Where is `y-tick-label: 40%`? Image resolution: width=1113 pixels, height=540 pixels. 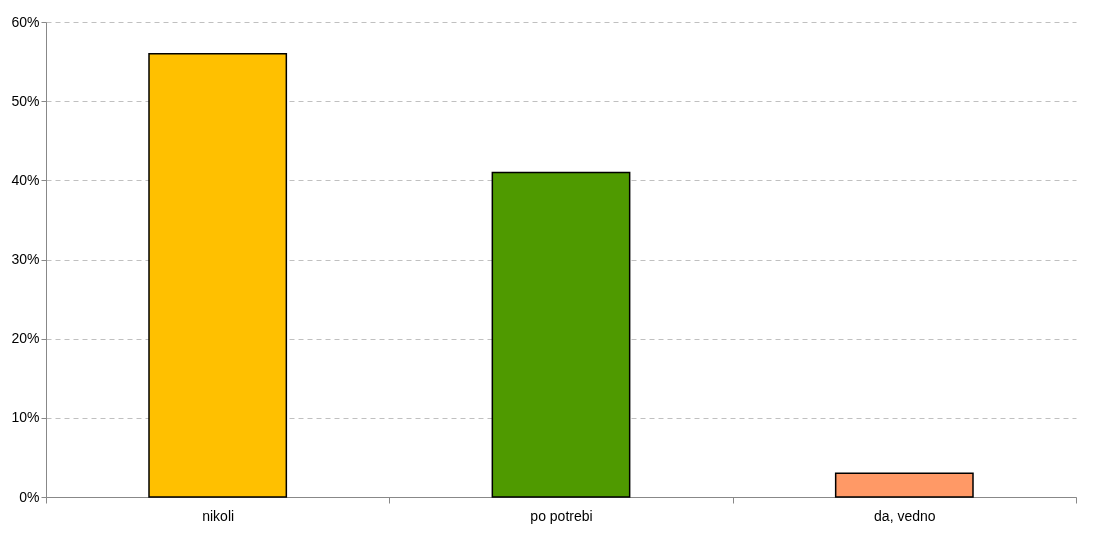
y-tick-label: 40% is located at coordinates (25, 179).